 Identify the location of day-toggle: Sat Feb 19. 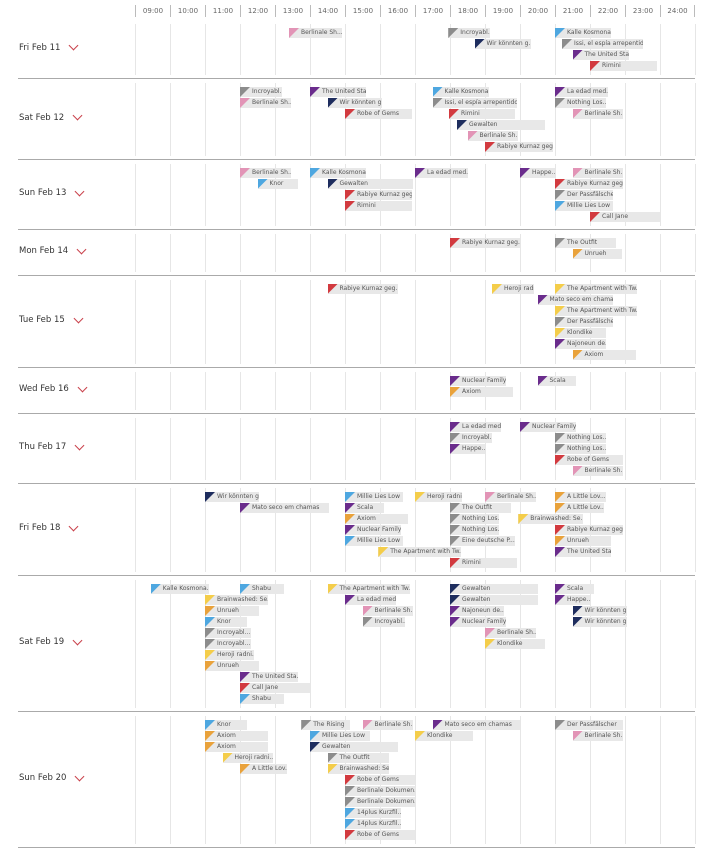
(51, 641).